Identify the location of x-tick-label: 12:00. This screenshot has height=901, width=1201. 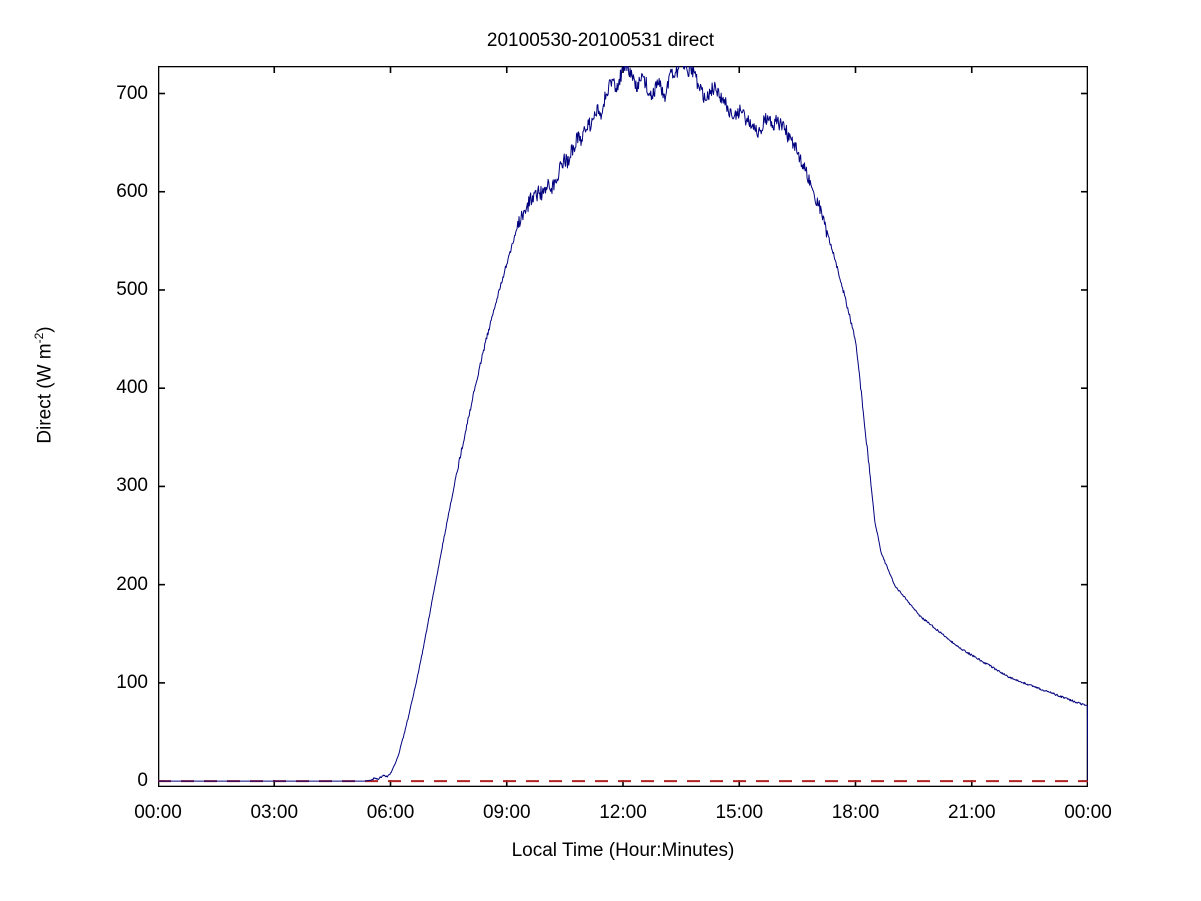
(623, 812).